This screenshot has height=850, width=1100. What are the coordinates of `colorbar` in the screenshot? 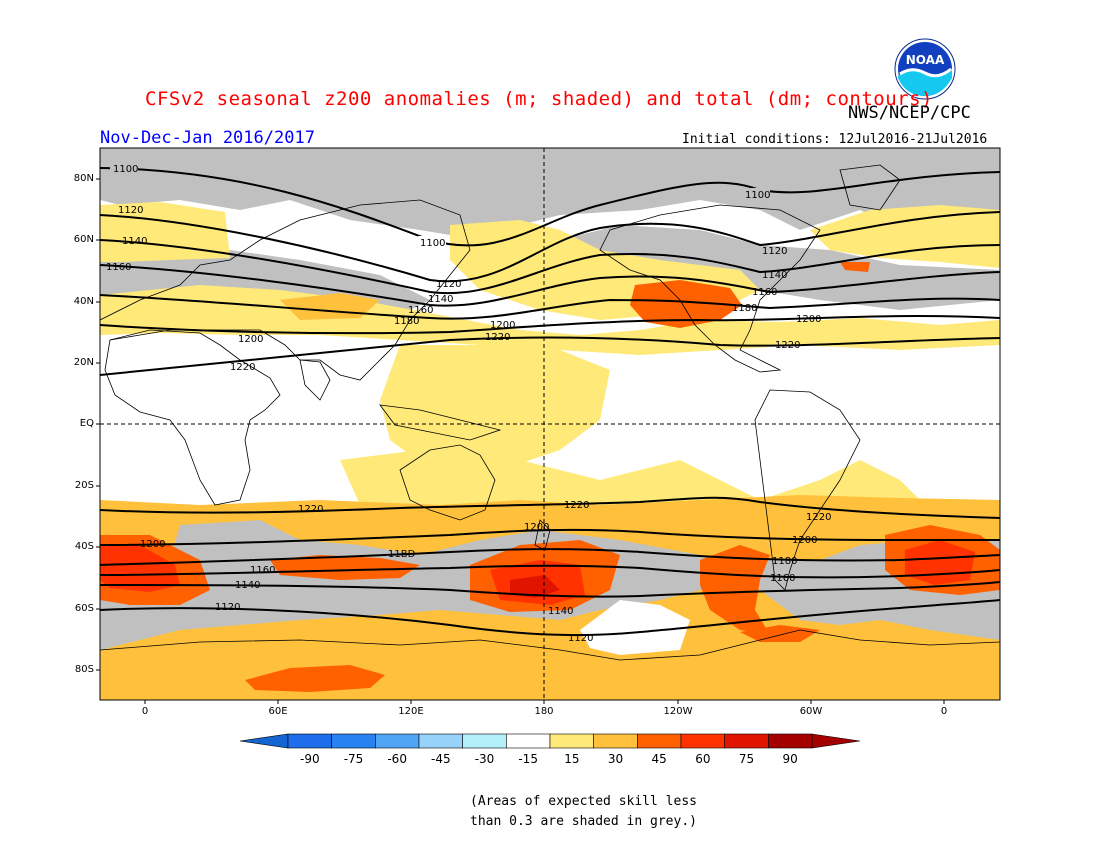 It's located at (550, 741).